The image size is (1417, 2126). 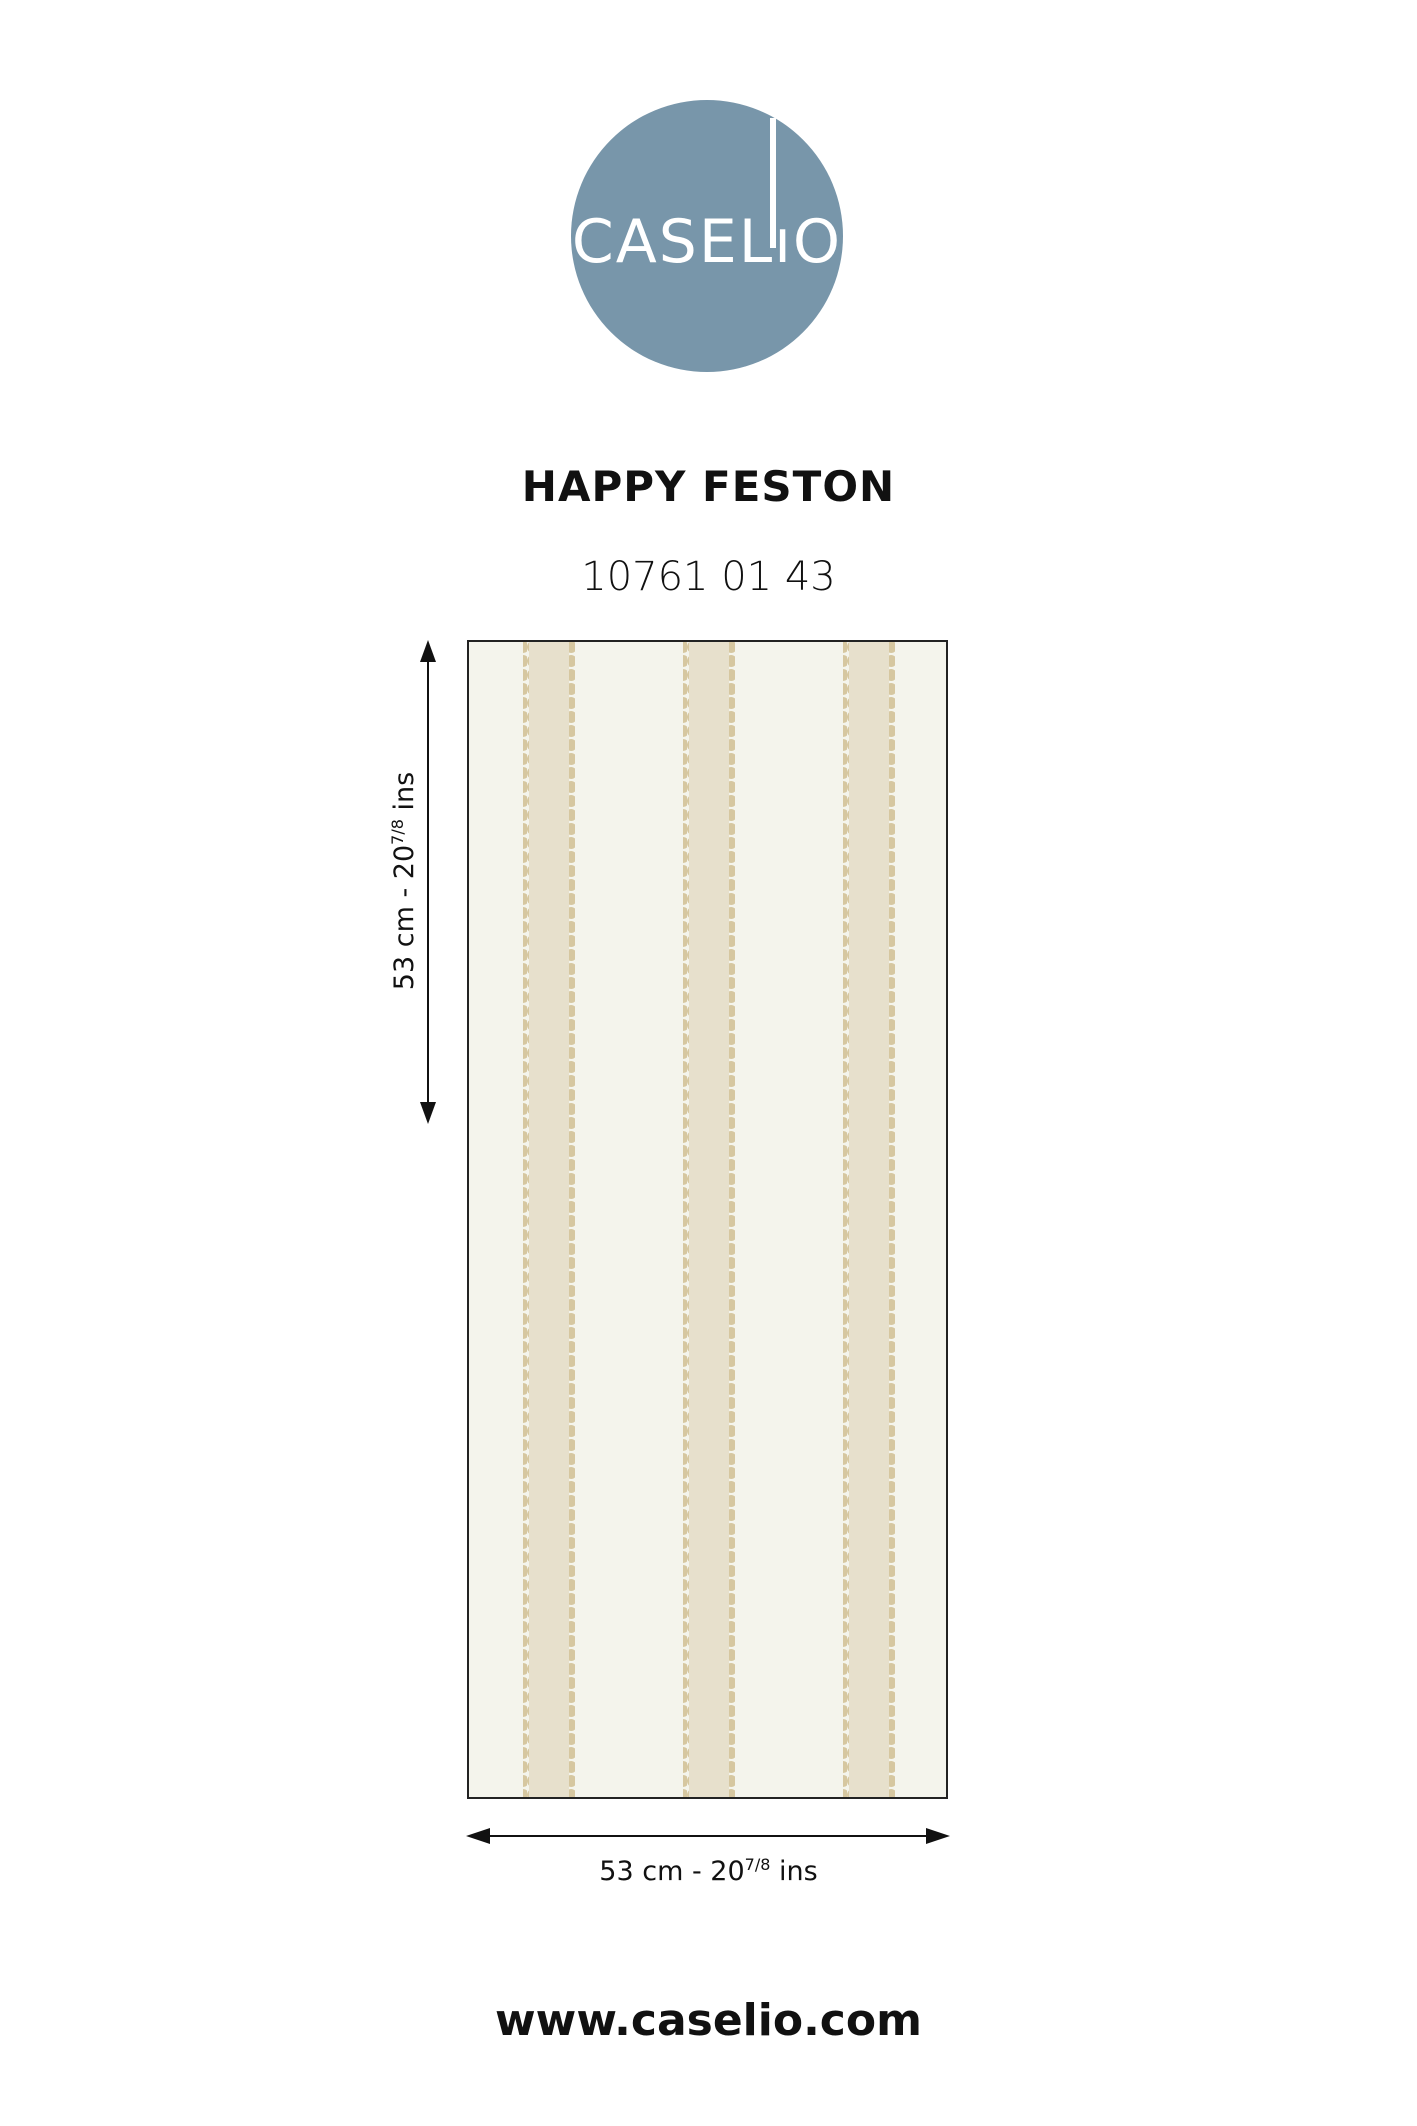 I want to click on height-arrow, so click(x=428, y=882).